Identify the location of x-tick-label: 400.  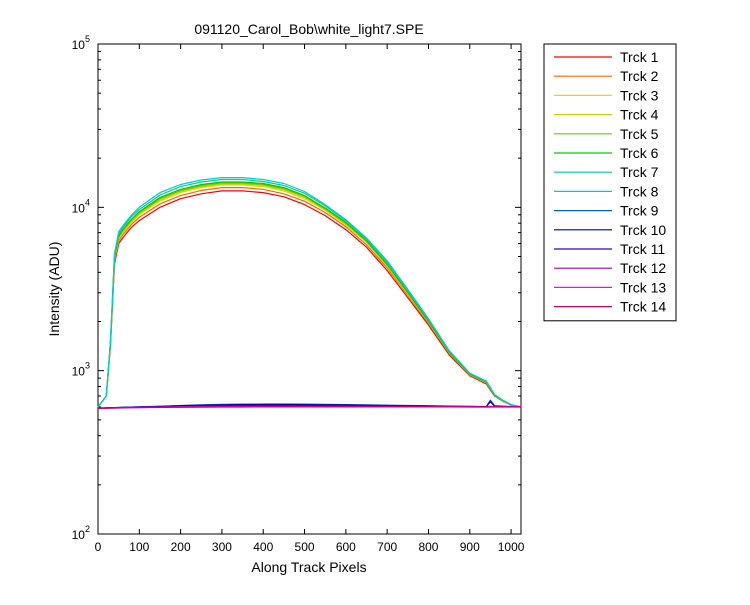
(263, 547).